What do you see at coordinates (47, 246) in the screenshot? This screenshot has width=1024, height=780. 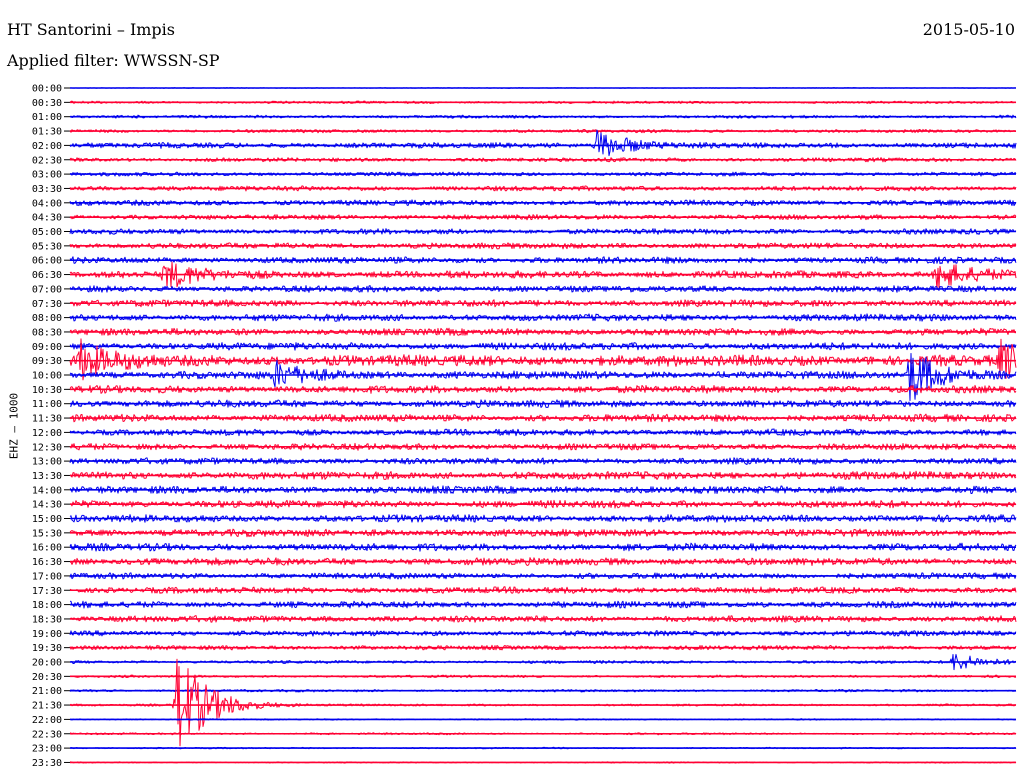 I see `trace-time-label: 05:30` at bounding box center [47, 246].